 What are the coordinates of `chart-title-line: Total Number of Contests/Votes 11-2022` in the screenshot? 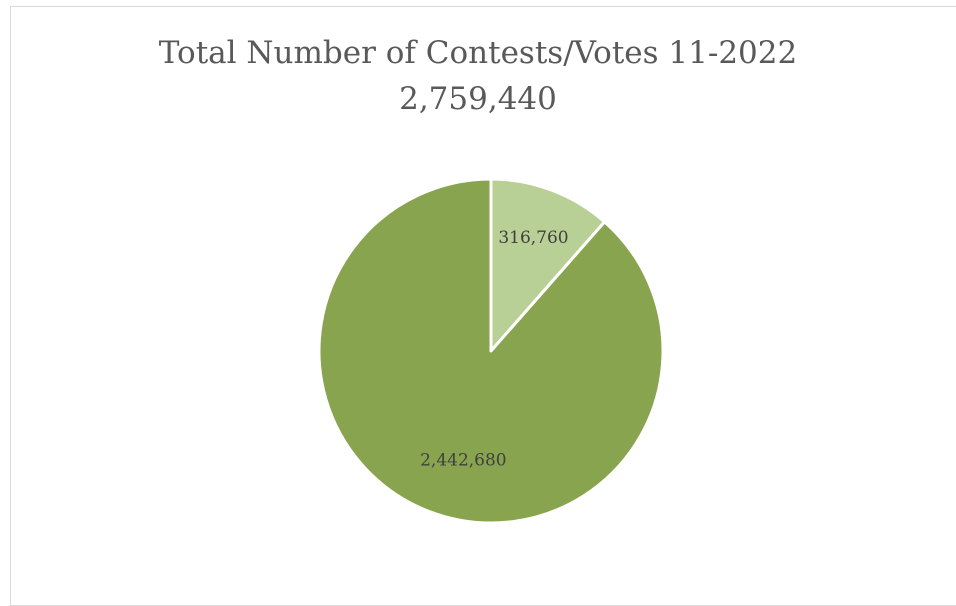 It's located at (478, 53).